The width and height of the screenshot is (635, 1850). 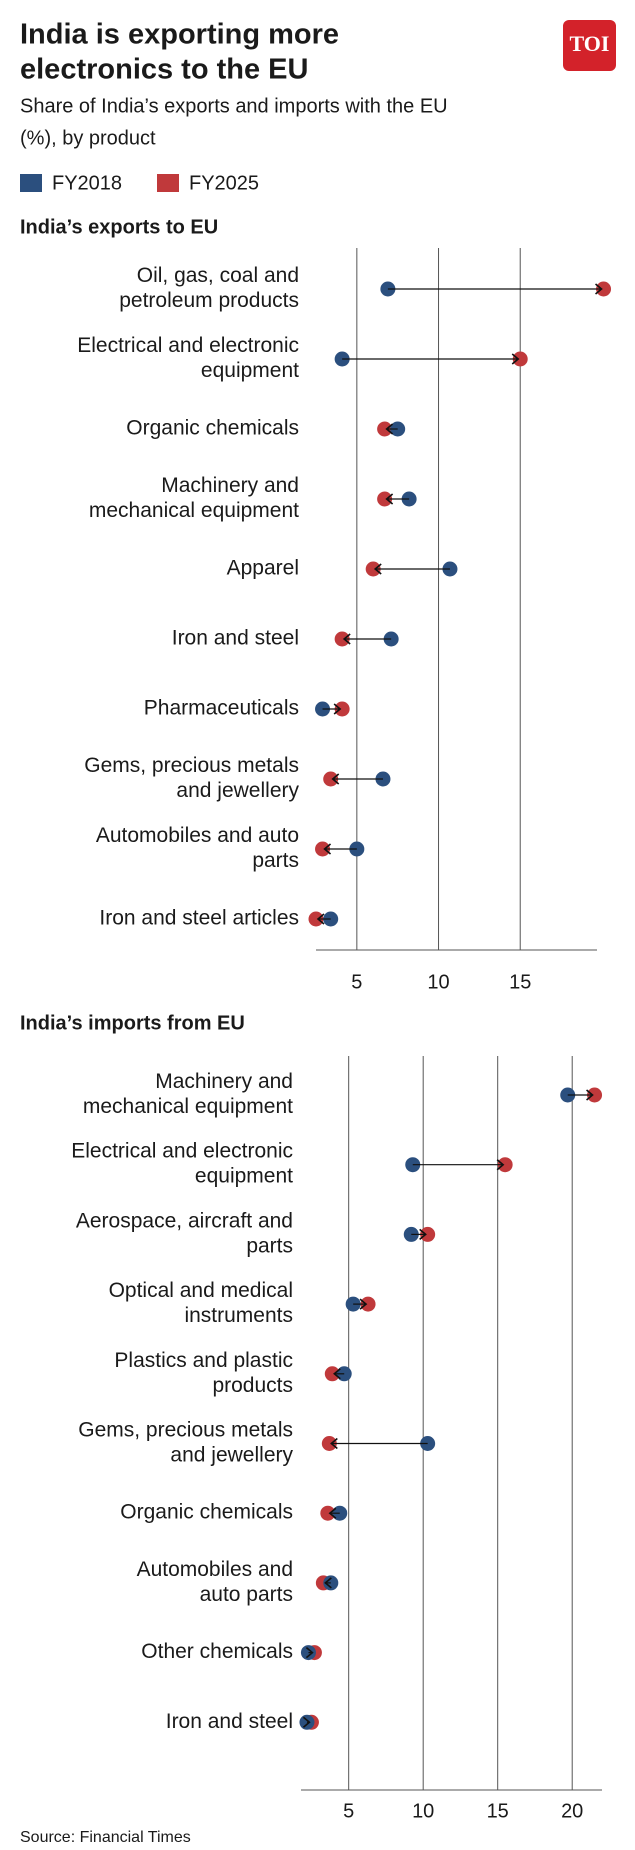 What do you see at coordinates (201, 1290) in the screenshot?
I see `category-label: Optical and medical` at bounding box center [201, 1290].